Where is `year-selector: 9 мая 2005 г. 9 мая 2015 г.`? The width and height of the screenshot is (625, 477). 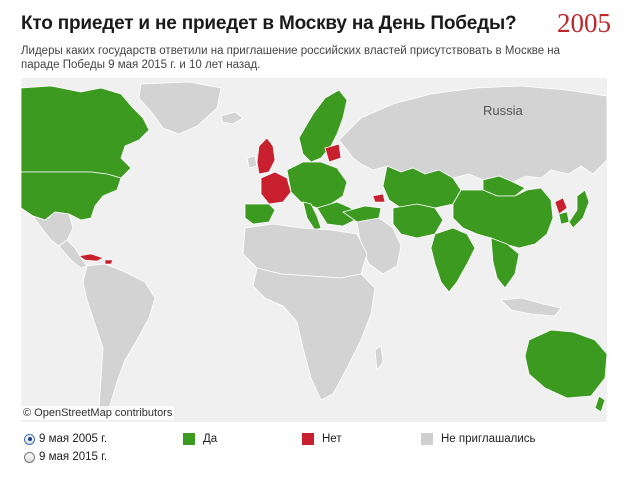 year-selector: 9 мая 2005 г. 9 мая 2015 г. is located at coordinates (65, 448).